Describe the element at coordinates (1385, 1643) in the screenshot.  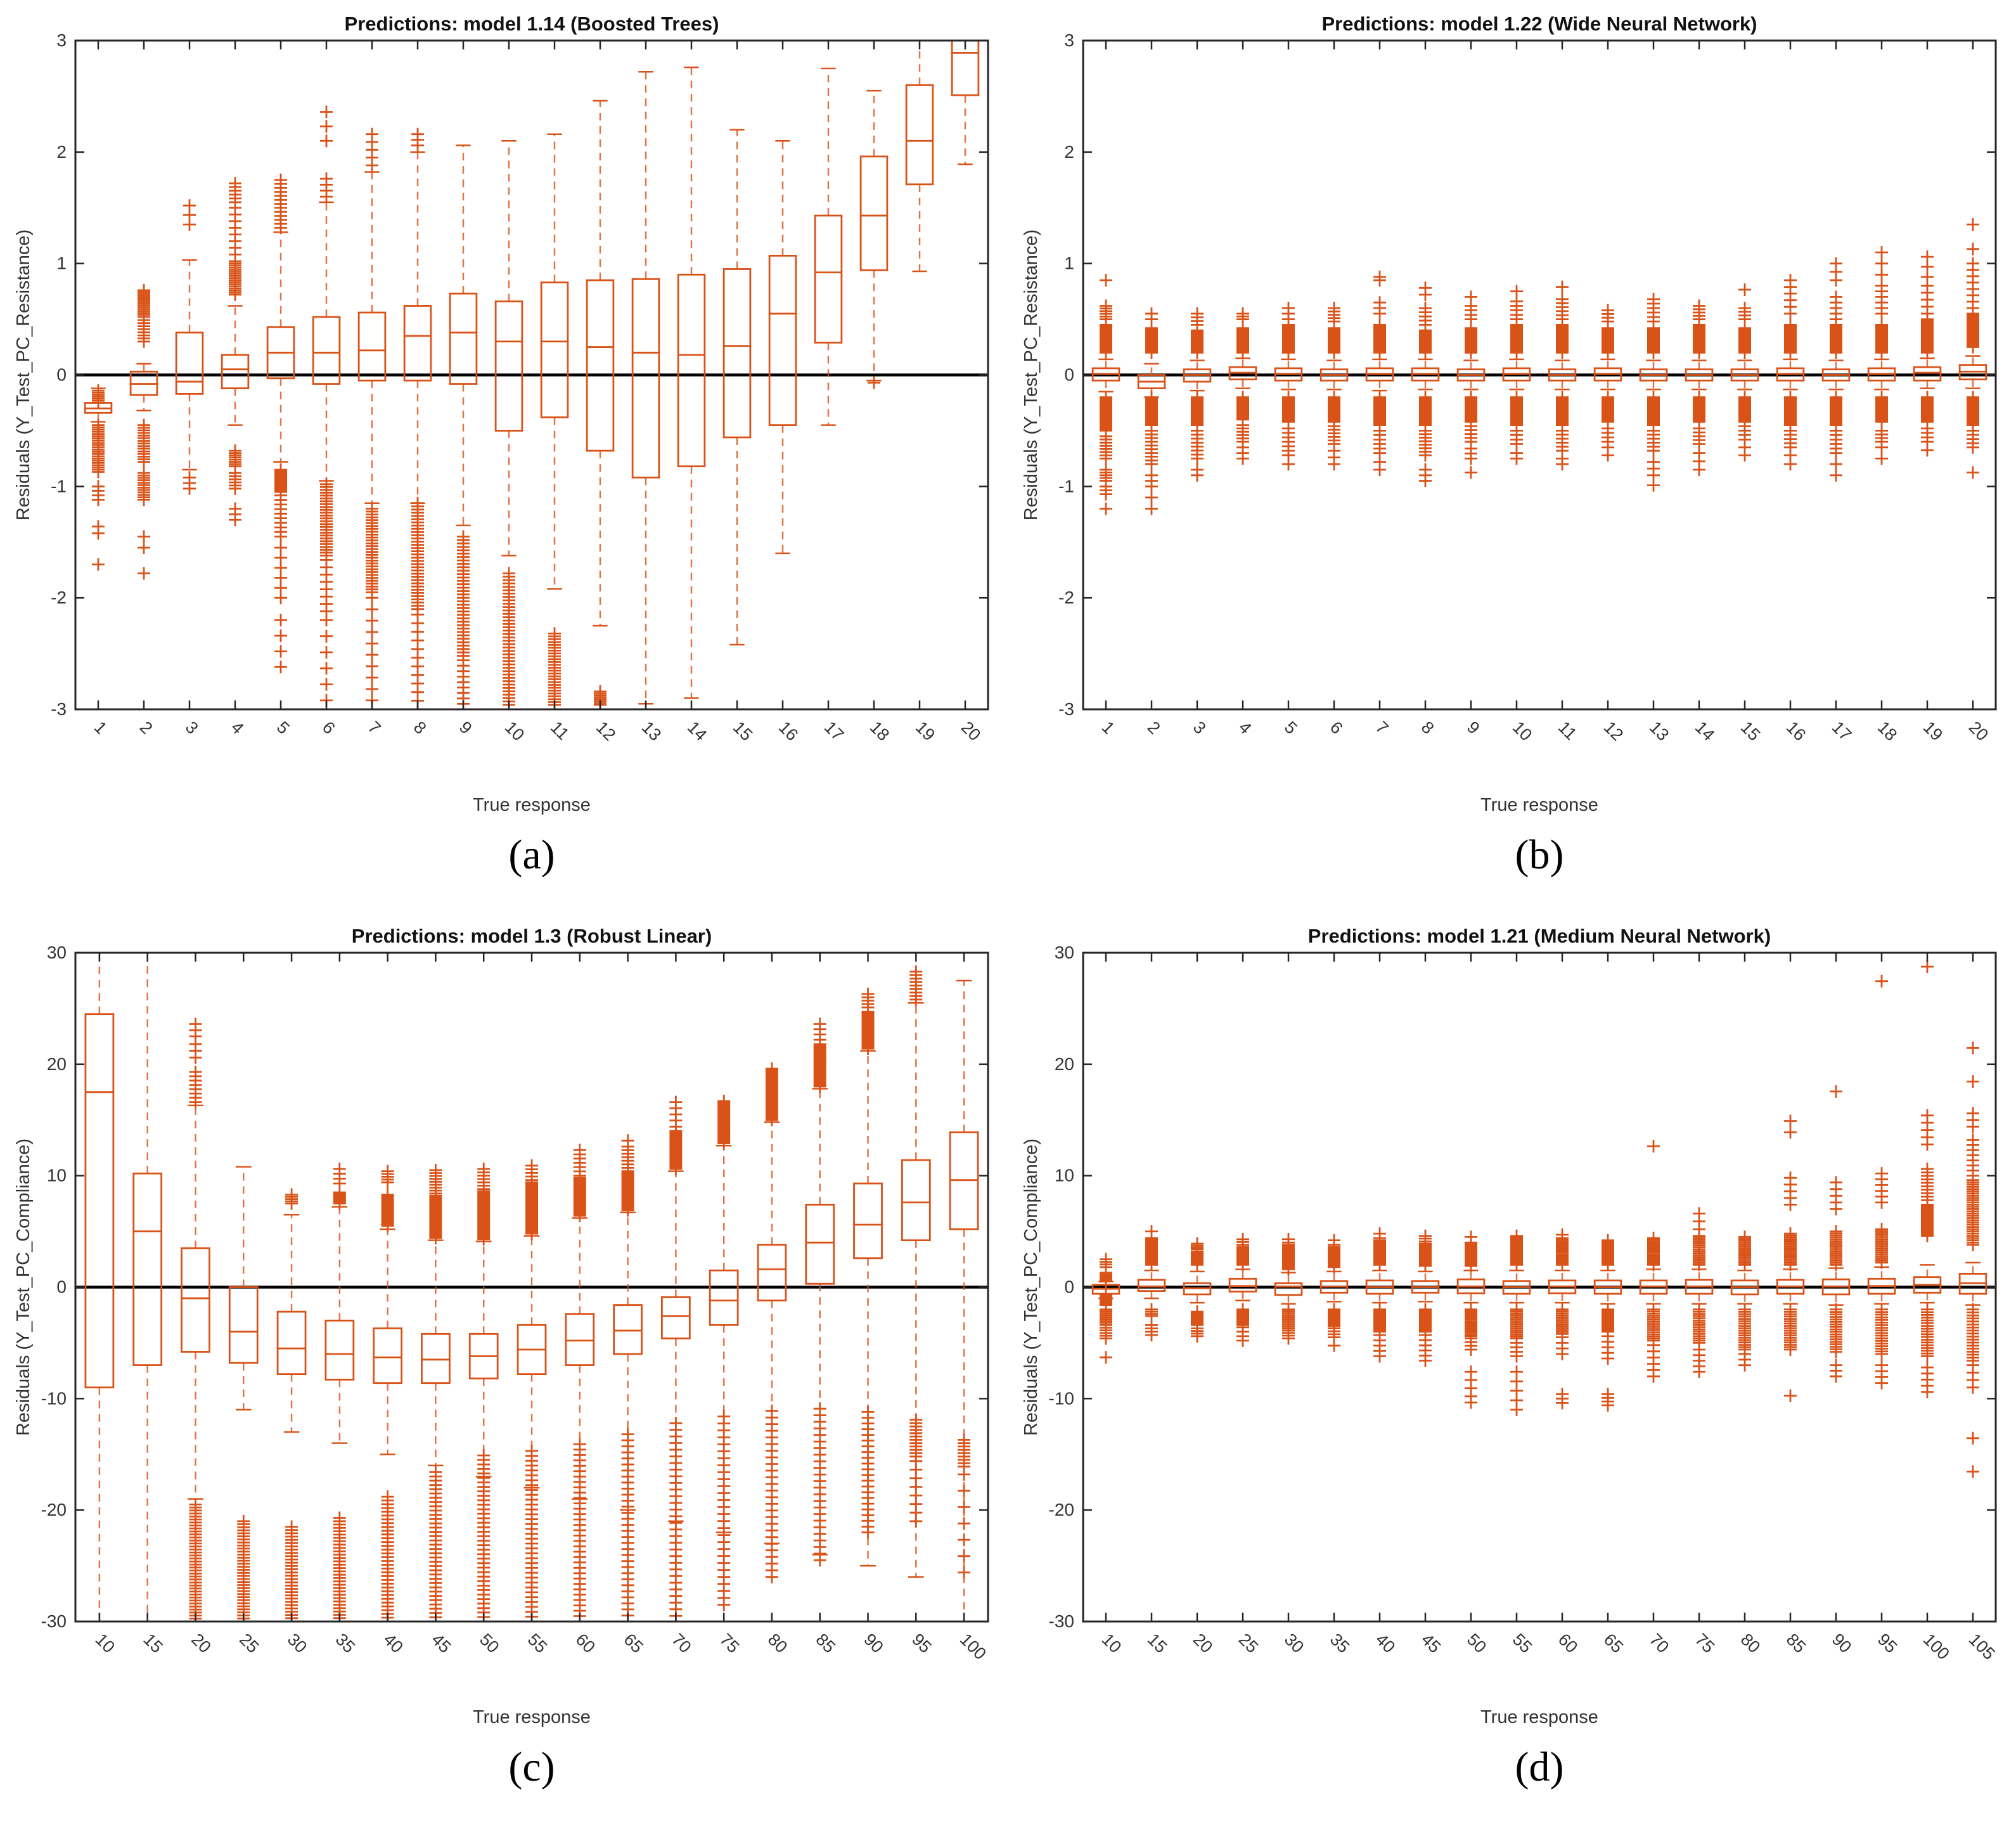
I see `svg-text: 40` at that location.